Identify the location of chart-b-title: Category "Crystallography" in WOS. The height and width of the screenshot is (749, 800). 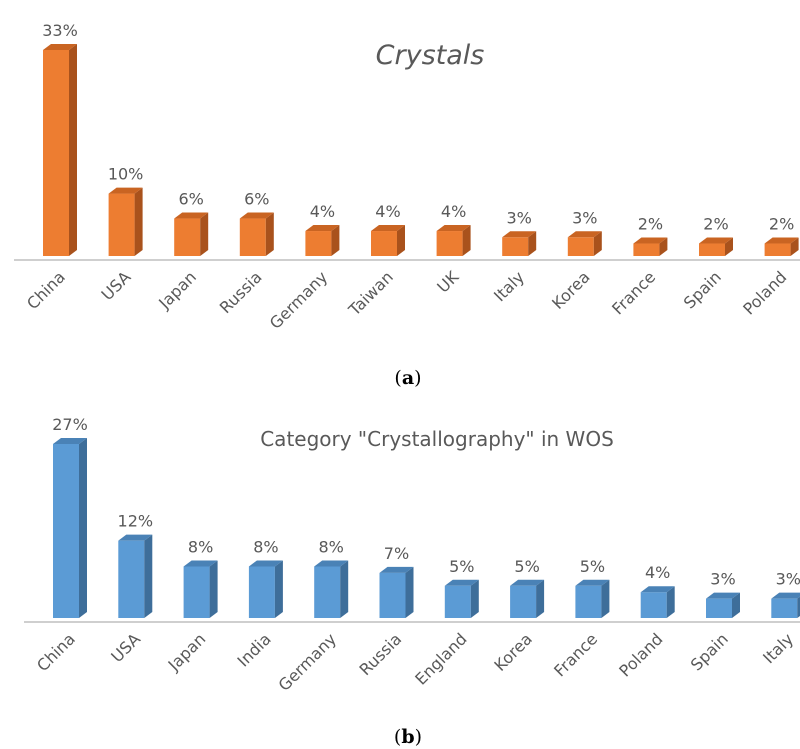
(437, 439).